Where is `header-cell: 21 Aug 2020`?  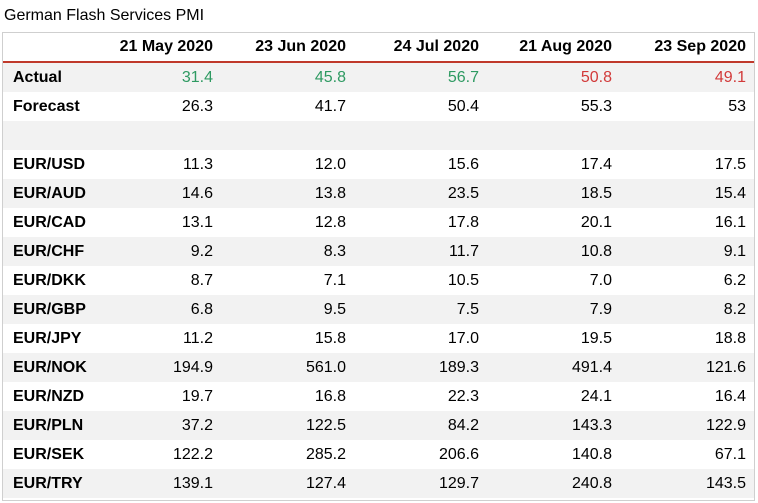 header-cell: 21 Aug 2020 is located at coordinates (553, 48).